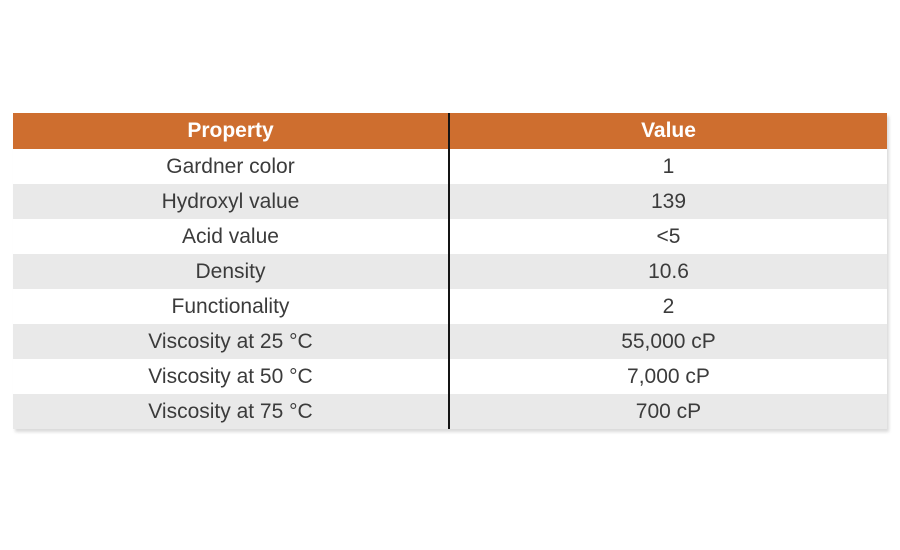  I want to click on value-cell: 7,000 cP, so click(667, 376).